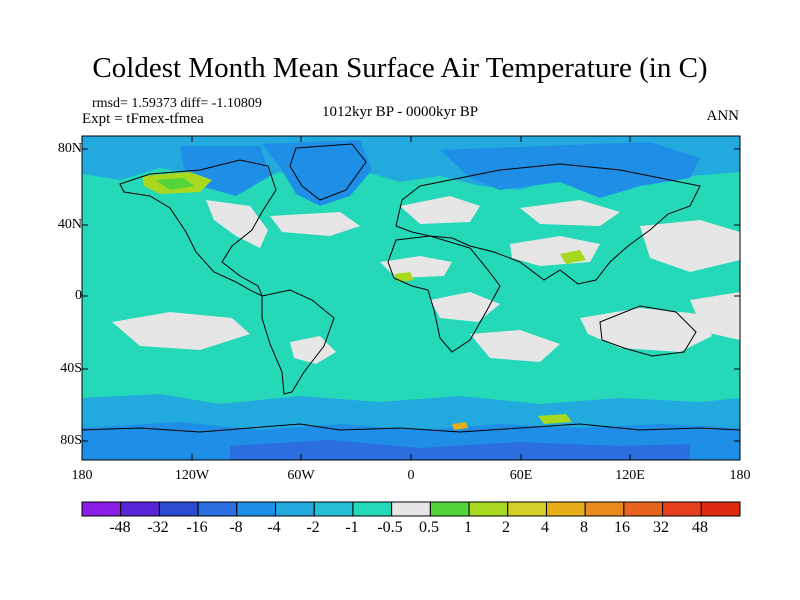 The image size is (800, 600). What do you see at coordinates (411, 475) in the screenshot?
I see `lon-label-0: 0` at bounding box center [411, 475].